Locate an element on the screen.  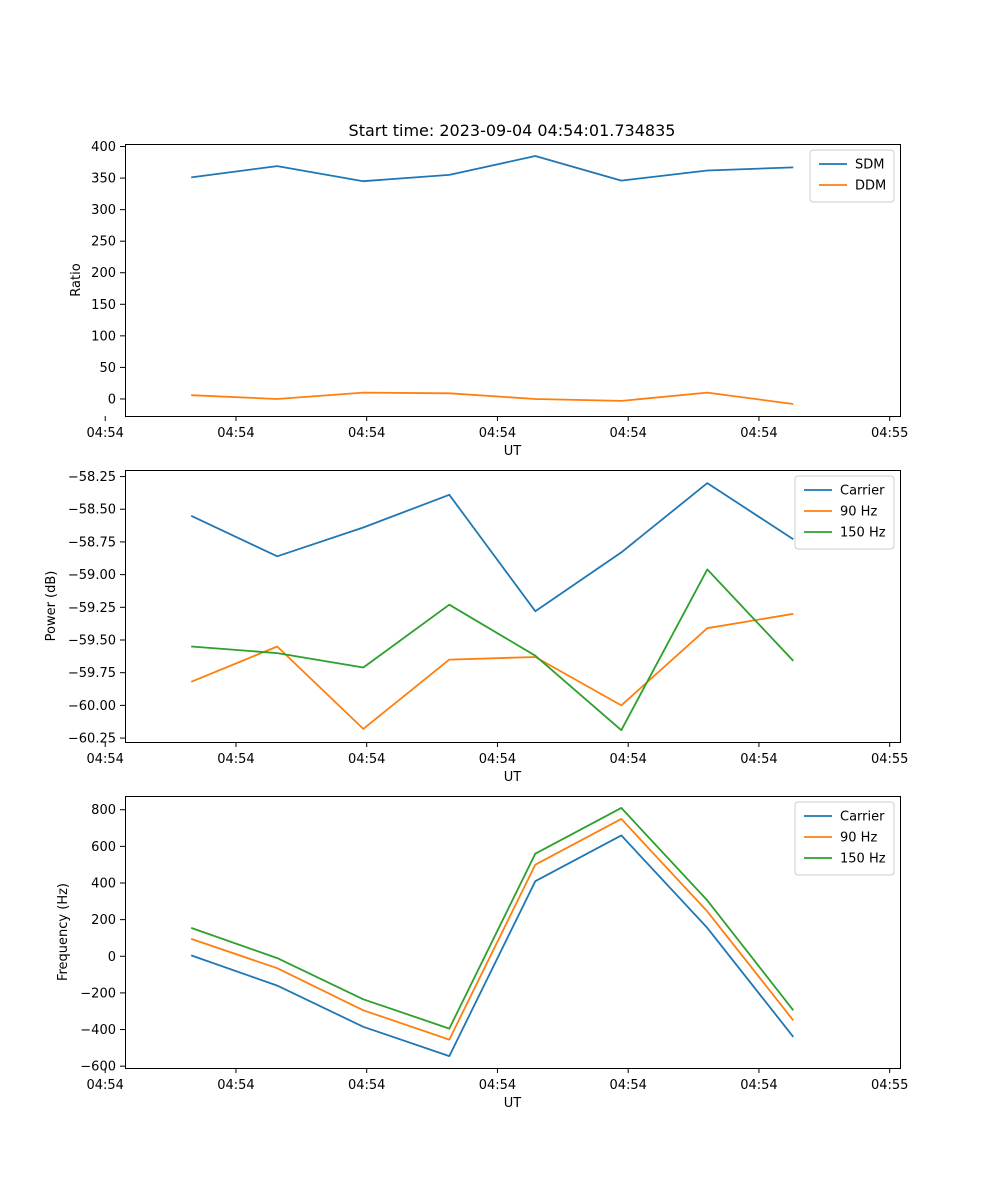
power-y-axis-label: Power (dB) is located at coordinates (51, 606).